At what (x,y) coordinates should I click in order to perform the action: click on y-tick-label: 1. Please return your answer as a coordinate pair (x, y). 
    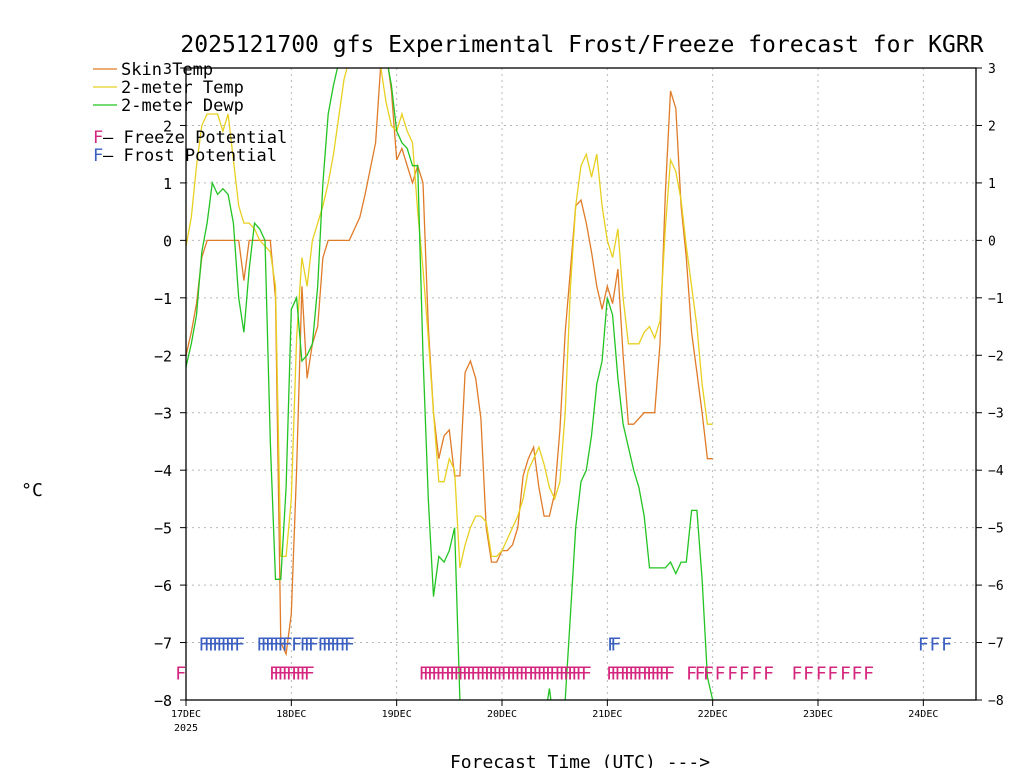
    Looking at the image, I should click on (167, 184).